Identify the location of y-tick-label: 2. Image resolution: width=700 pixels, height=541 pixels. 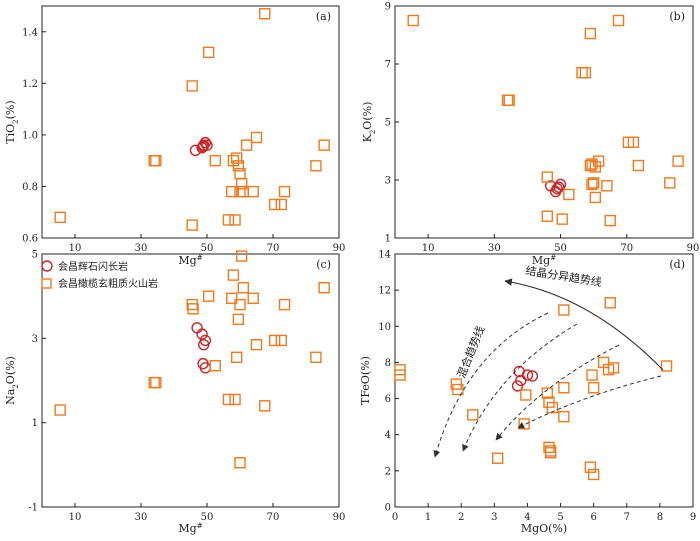
(388, 471).